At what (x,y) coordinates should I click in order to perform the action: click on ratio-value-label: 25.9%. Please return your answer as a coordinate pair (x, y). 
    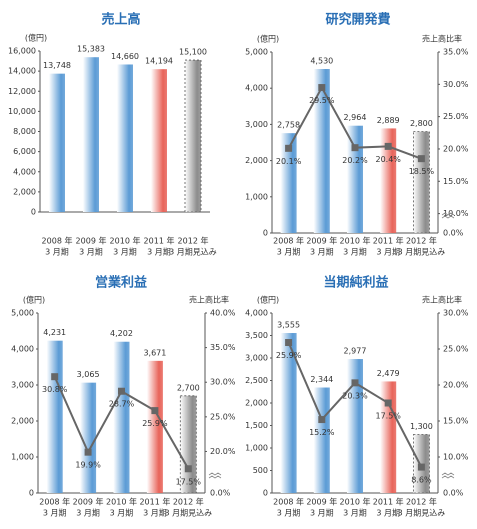
    Looking at the image, I should click on (289, 355).